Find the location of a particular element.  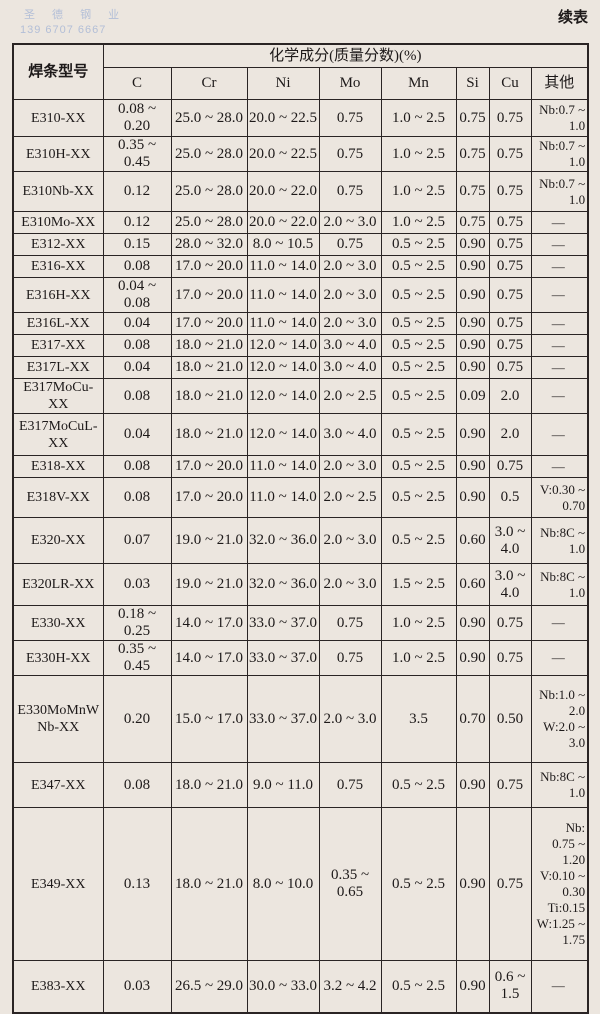

cell-cr: 26.5 ~ 29.0 is located at coordinates (209, 986).